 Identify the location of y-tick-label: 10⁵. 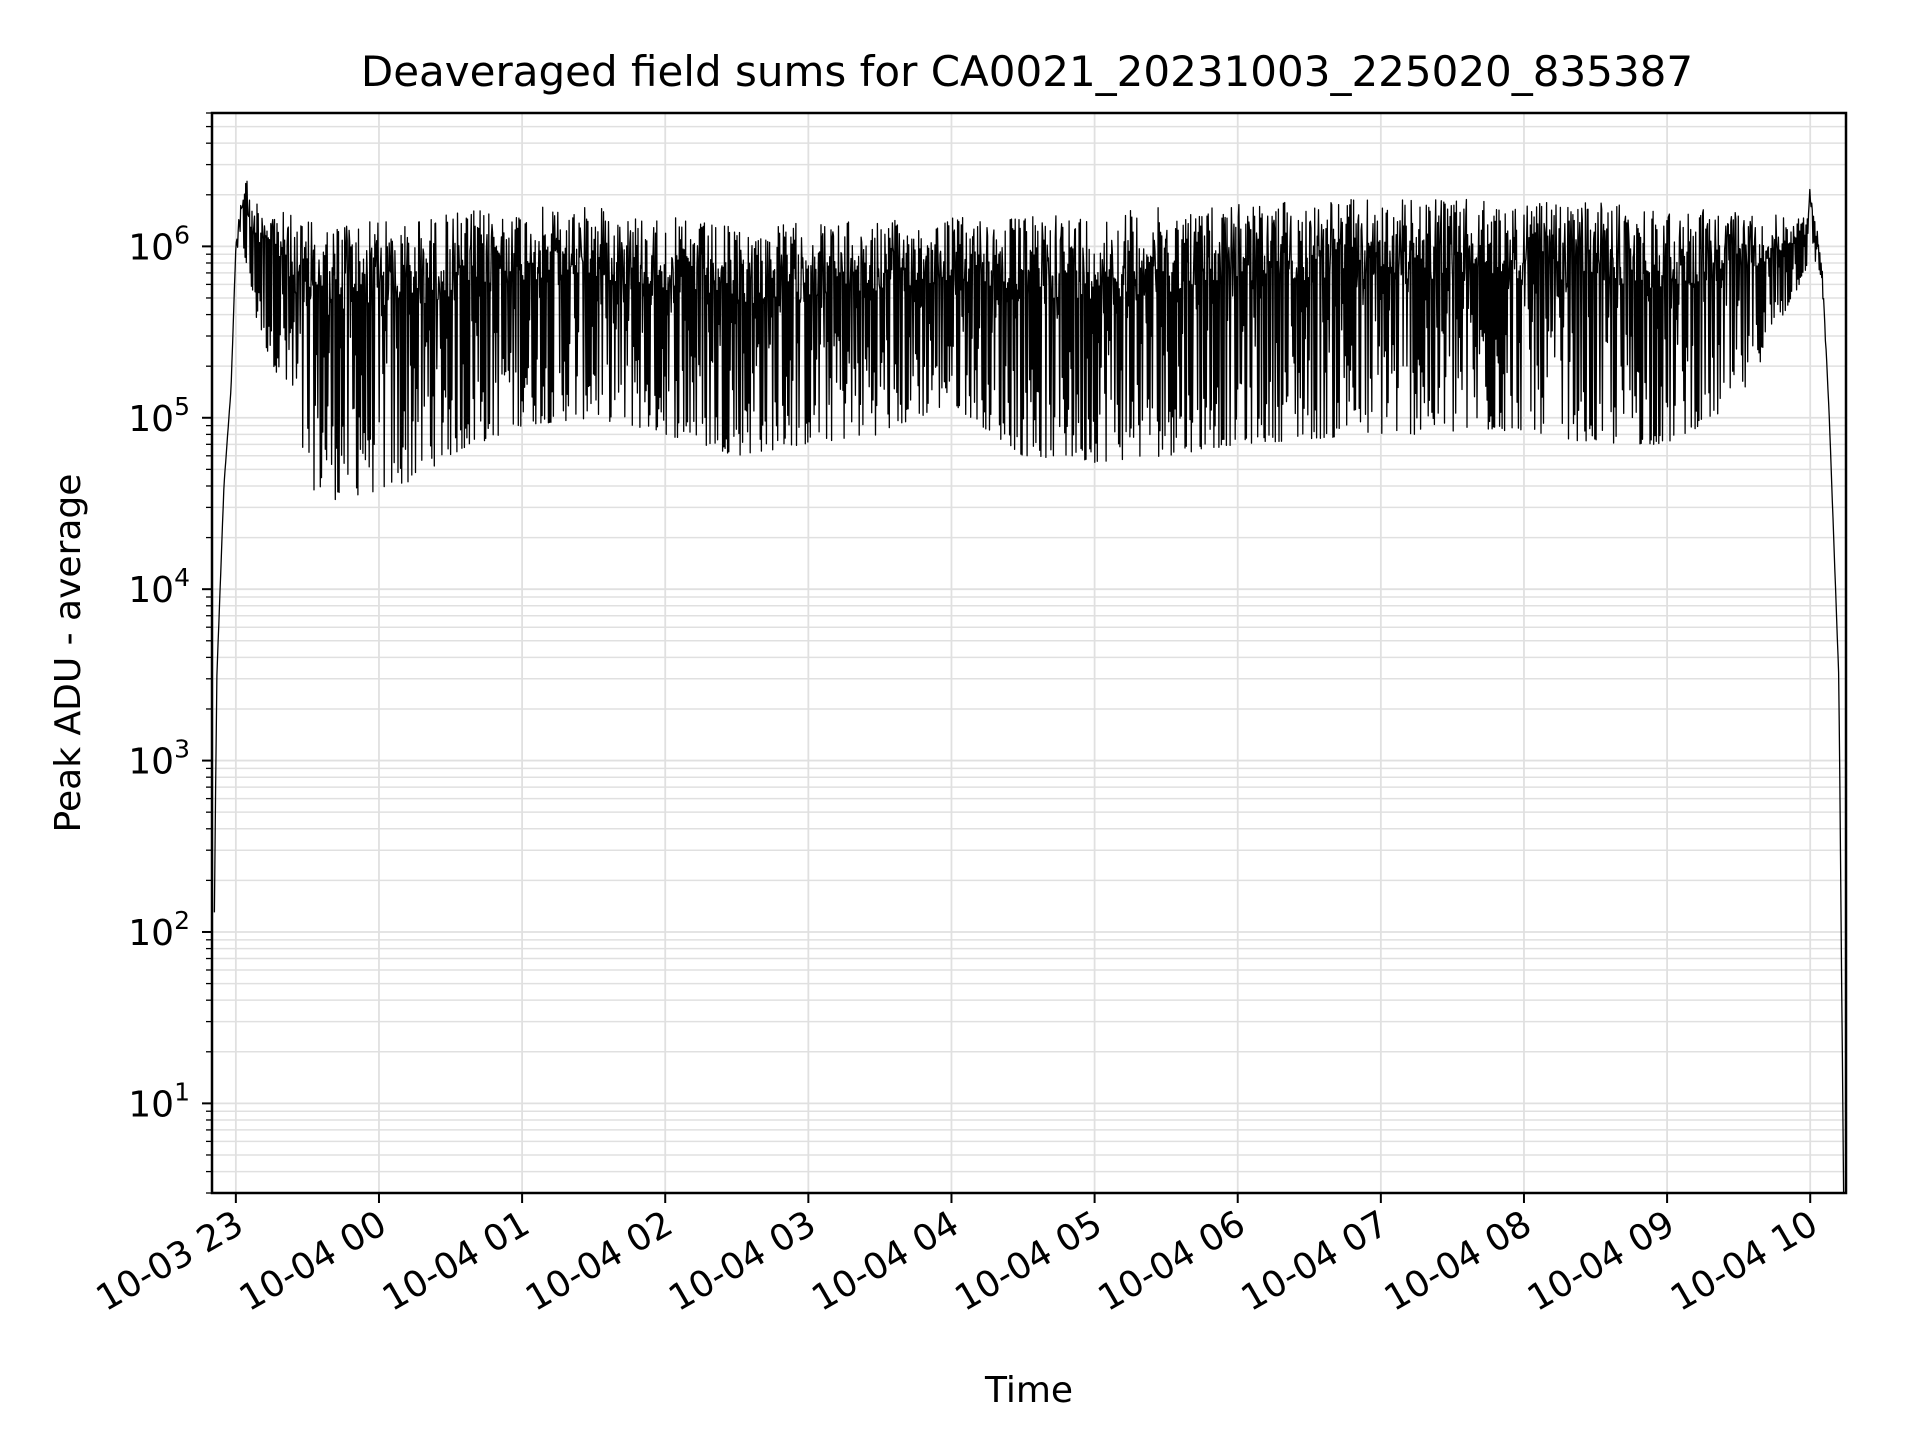
(159, 416).